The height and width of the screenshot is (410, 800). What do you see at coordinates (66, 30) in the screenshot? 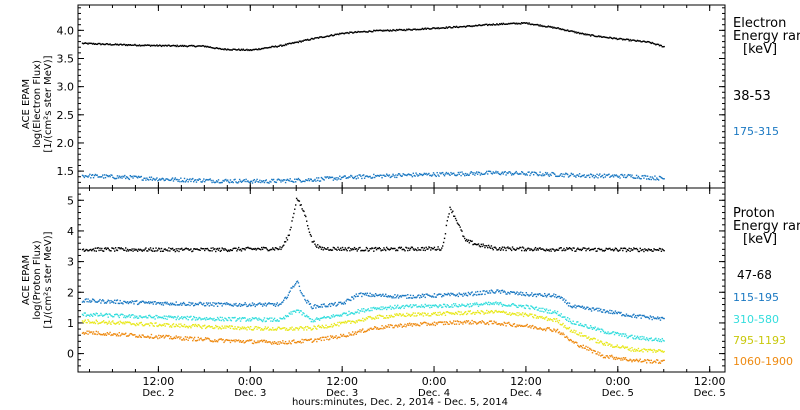
I see `electron-ytick-label: 4.0` at bounding box center [66, 30].